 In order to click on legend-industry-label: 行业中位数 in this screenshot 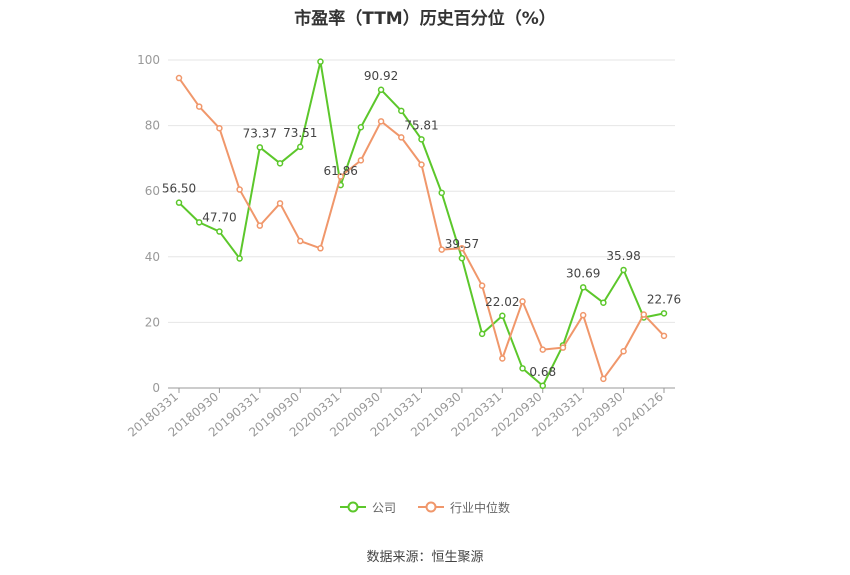, I will do `click(480, 507)`.